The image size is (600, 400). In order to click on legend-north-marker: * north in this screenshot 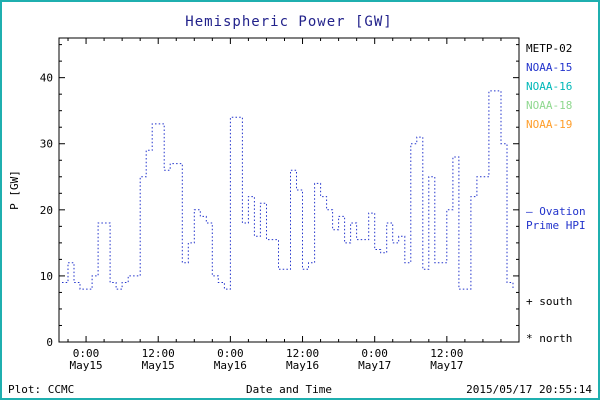, I will do `click(549, 338)`.